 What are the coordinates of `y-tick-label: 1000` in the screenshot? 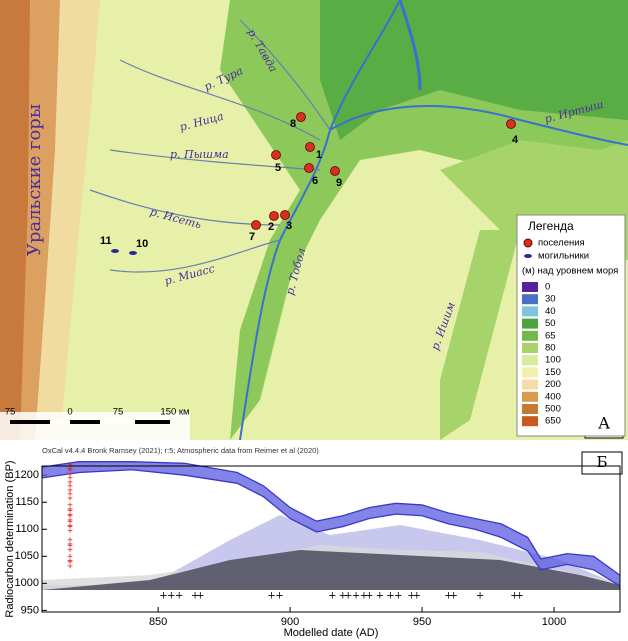 It's located at (27, 583).